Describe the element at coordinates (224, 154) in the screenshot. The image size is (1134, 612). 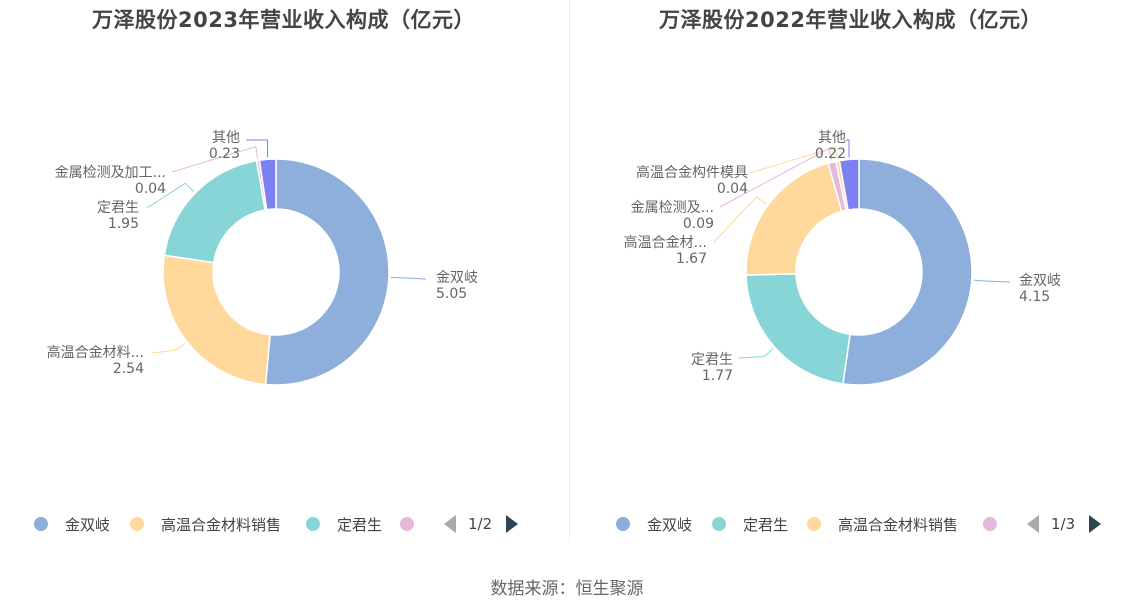
I see `slice-label-value: 0.23` at that location.